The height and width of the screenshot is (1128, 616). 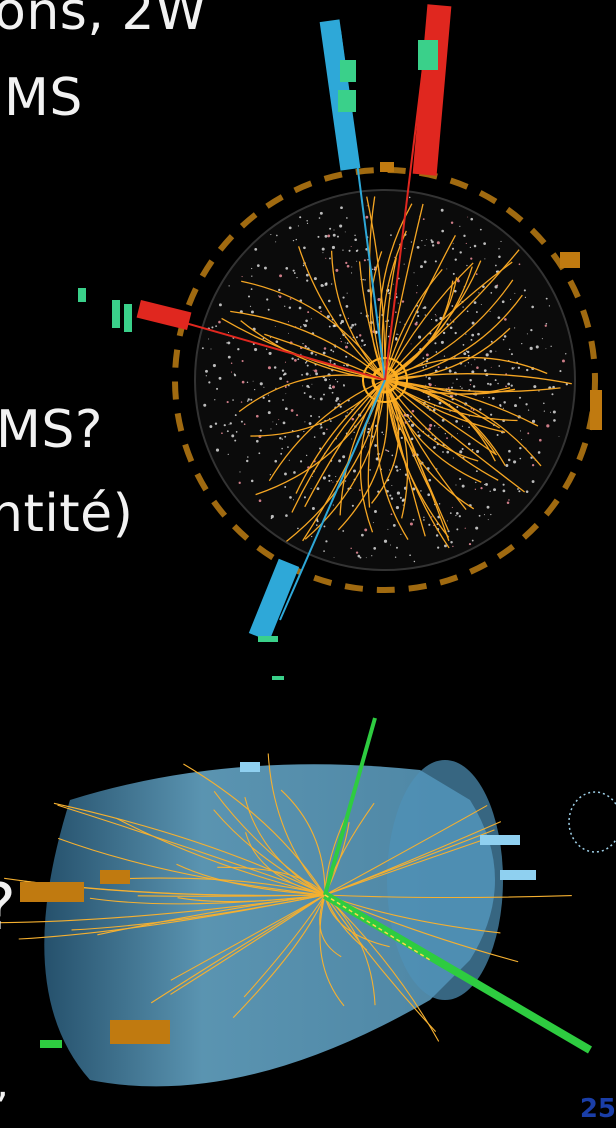 I want to click on slide-text-line-2: MS, so click(x=43, y=98).